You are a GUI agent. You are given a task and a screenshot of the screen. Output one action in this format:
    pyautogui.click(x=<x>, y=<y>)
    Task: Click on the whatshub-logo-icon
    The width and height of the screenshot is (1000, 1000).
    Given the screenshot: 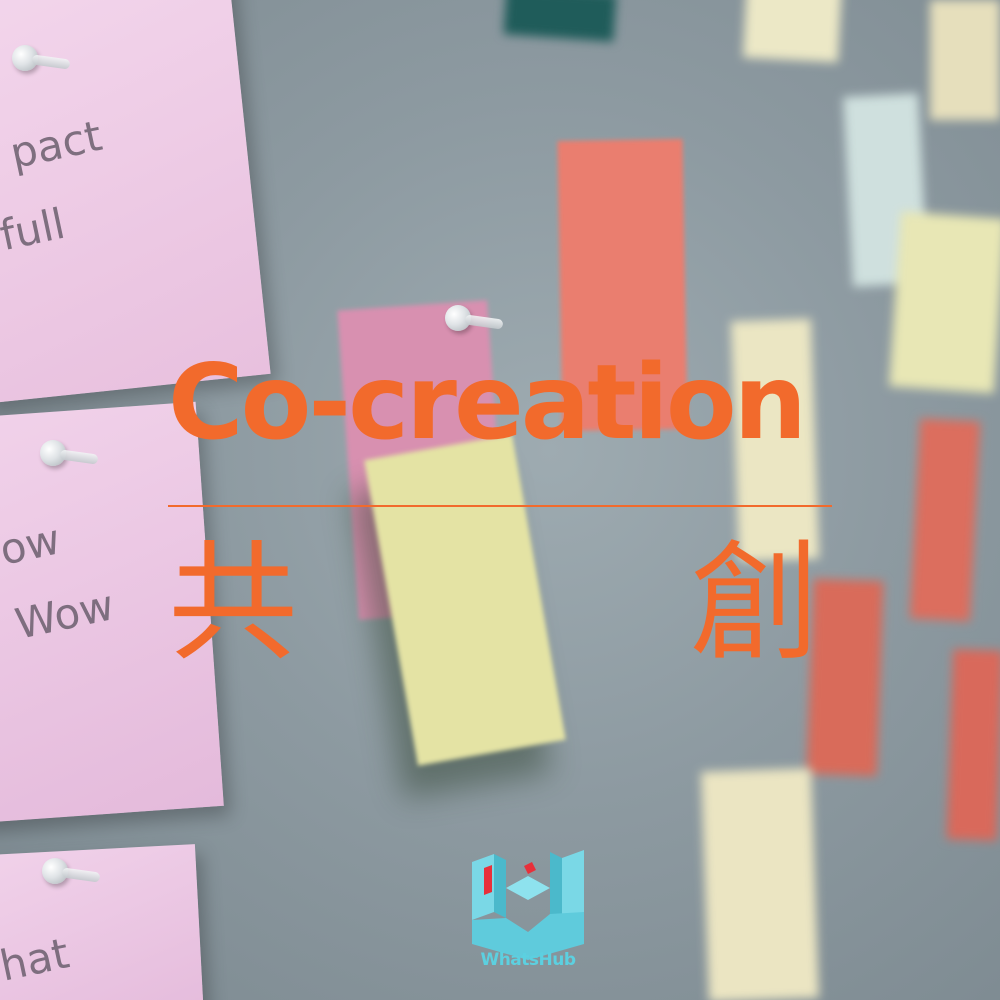 What is the action you would take?
    pyautogui.click(x=528, y=905)
    